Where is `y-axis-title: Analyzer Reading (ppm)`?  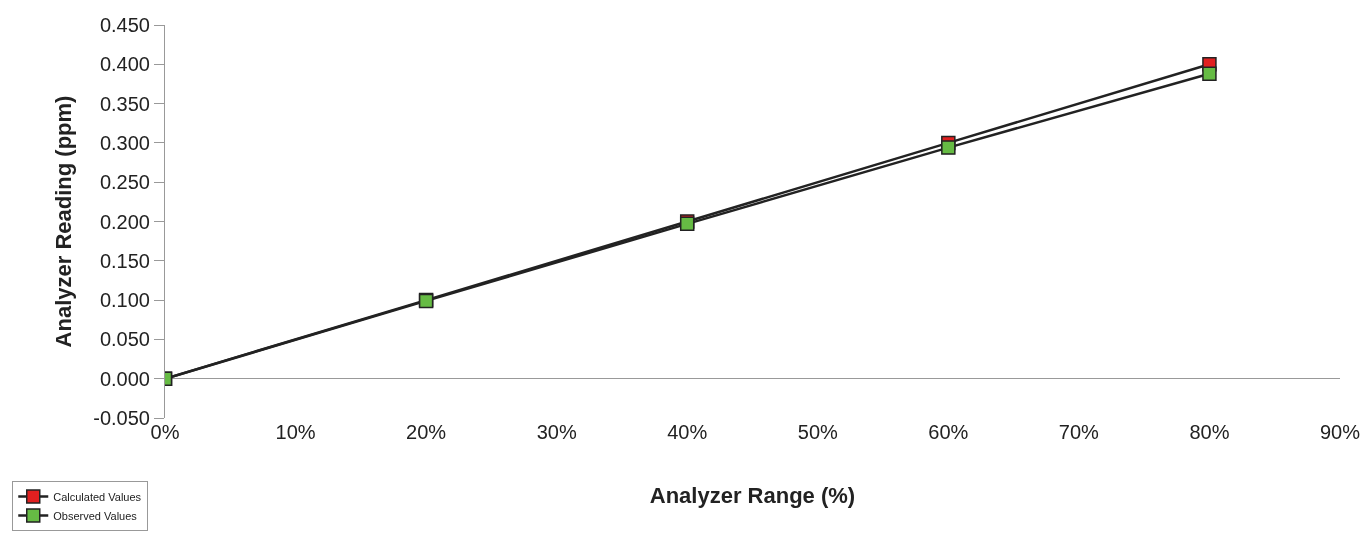
y-axis-title: Analyzer Reading (ppm) is located at coordinates (64, 221).